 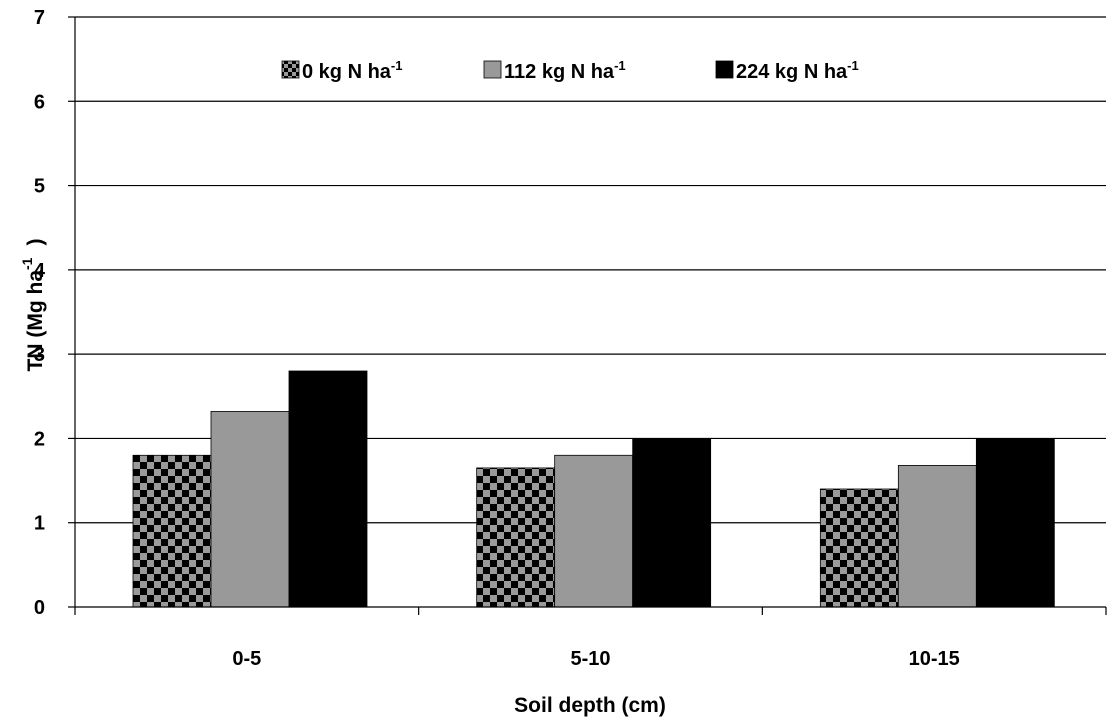 What do you see at coordinates (590, 659) in the screenshot?
I see `x-tick-label: 5-10` at bounding box center [590, 659].